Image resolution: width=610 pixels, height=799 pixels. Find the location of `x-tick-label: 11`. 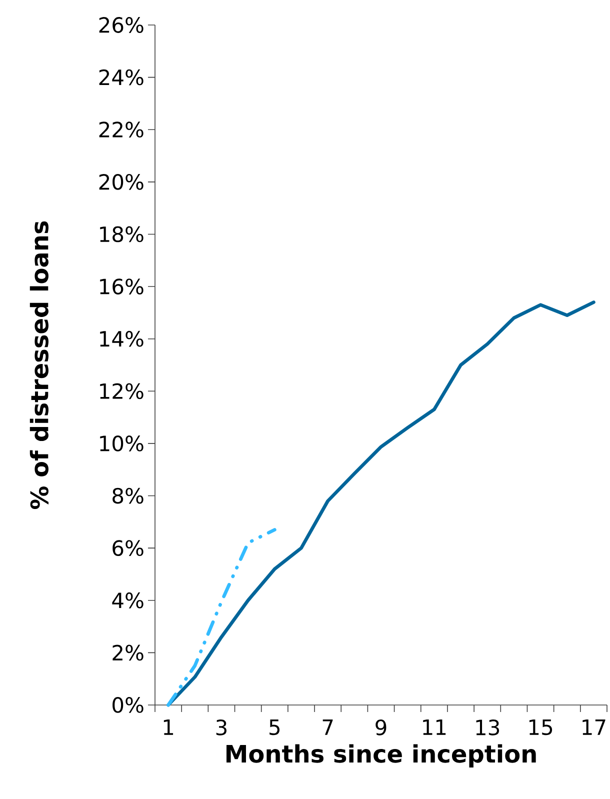

x-tick-label: 11 is located at coordinates (434, 727).